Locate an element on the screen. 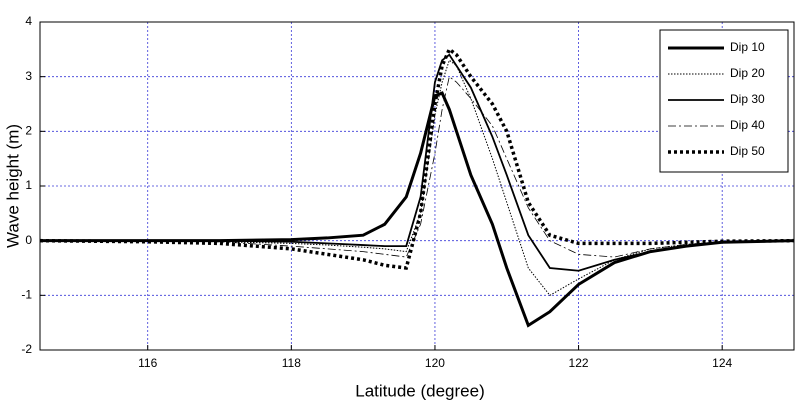  legend-label: Dip 10 is located at coordinates (747, 47).